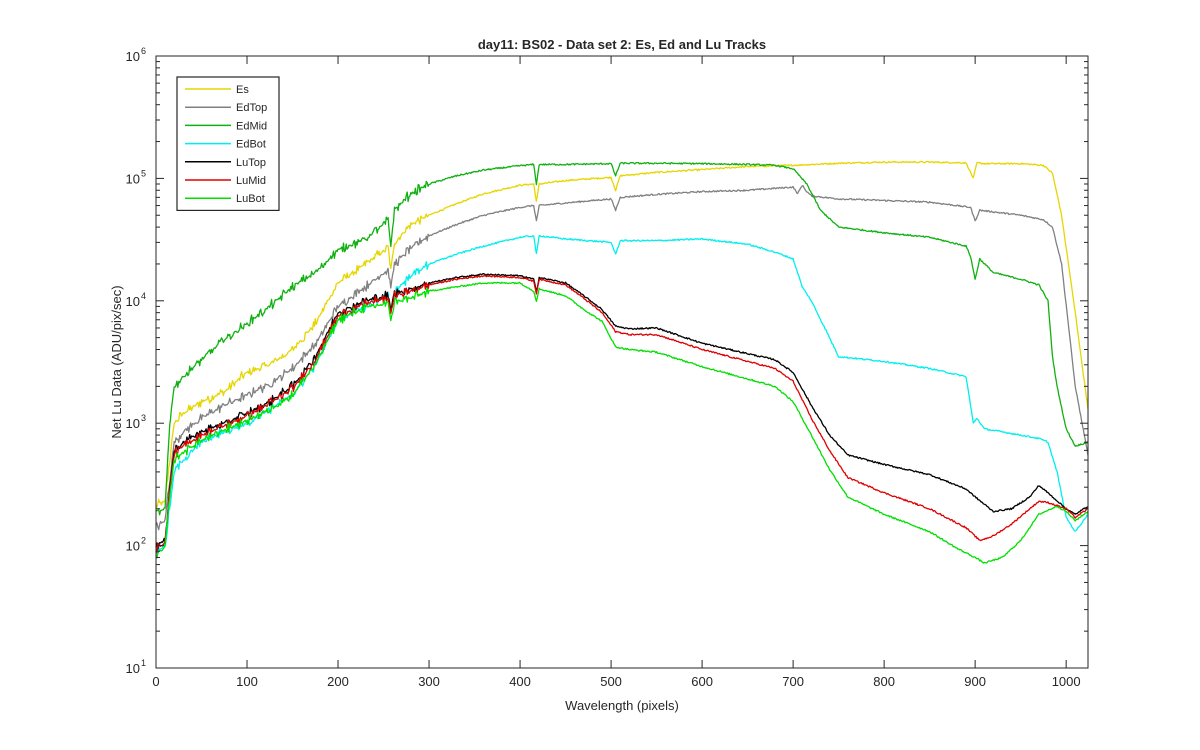 Image resolution: width=1200 pixels, height=750 pixels. Describe the element at coordinates (143, 663) in the screenshot. I see `y-tick-exponent: 1` at that location.